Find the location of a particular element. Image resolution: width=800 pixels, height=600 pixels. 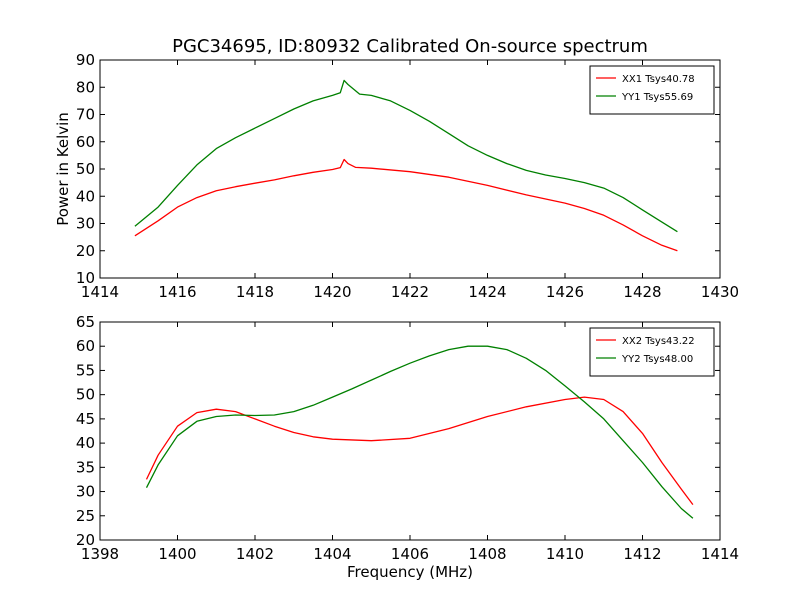

legend-entry: YY1 Tsys55.69 is located at coordinates (657, 97).